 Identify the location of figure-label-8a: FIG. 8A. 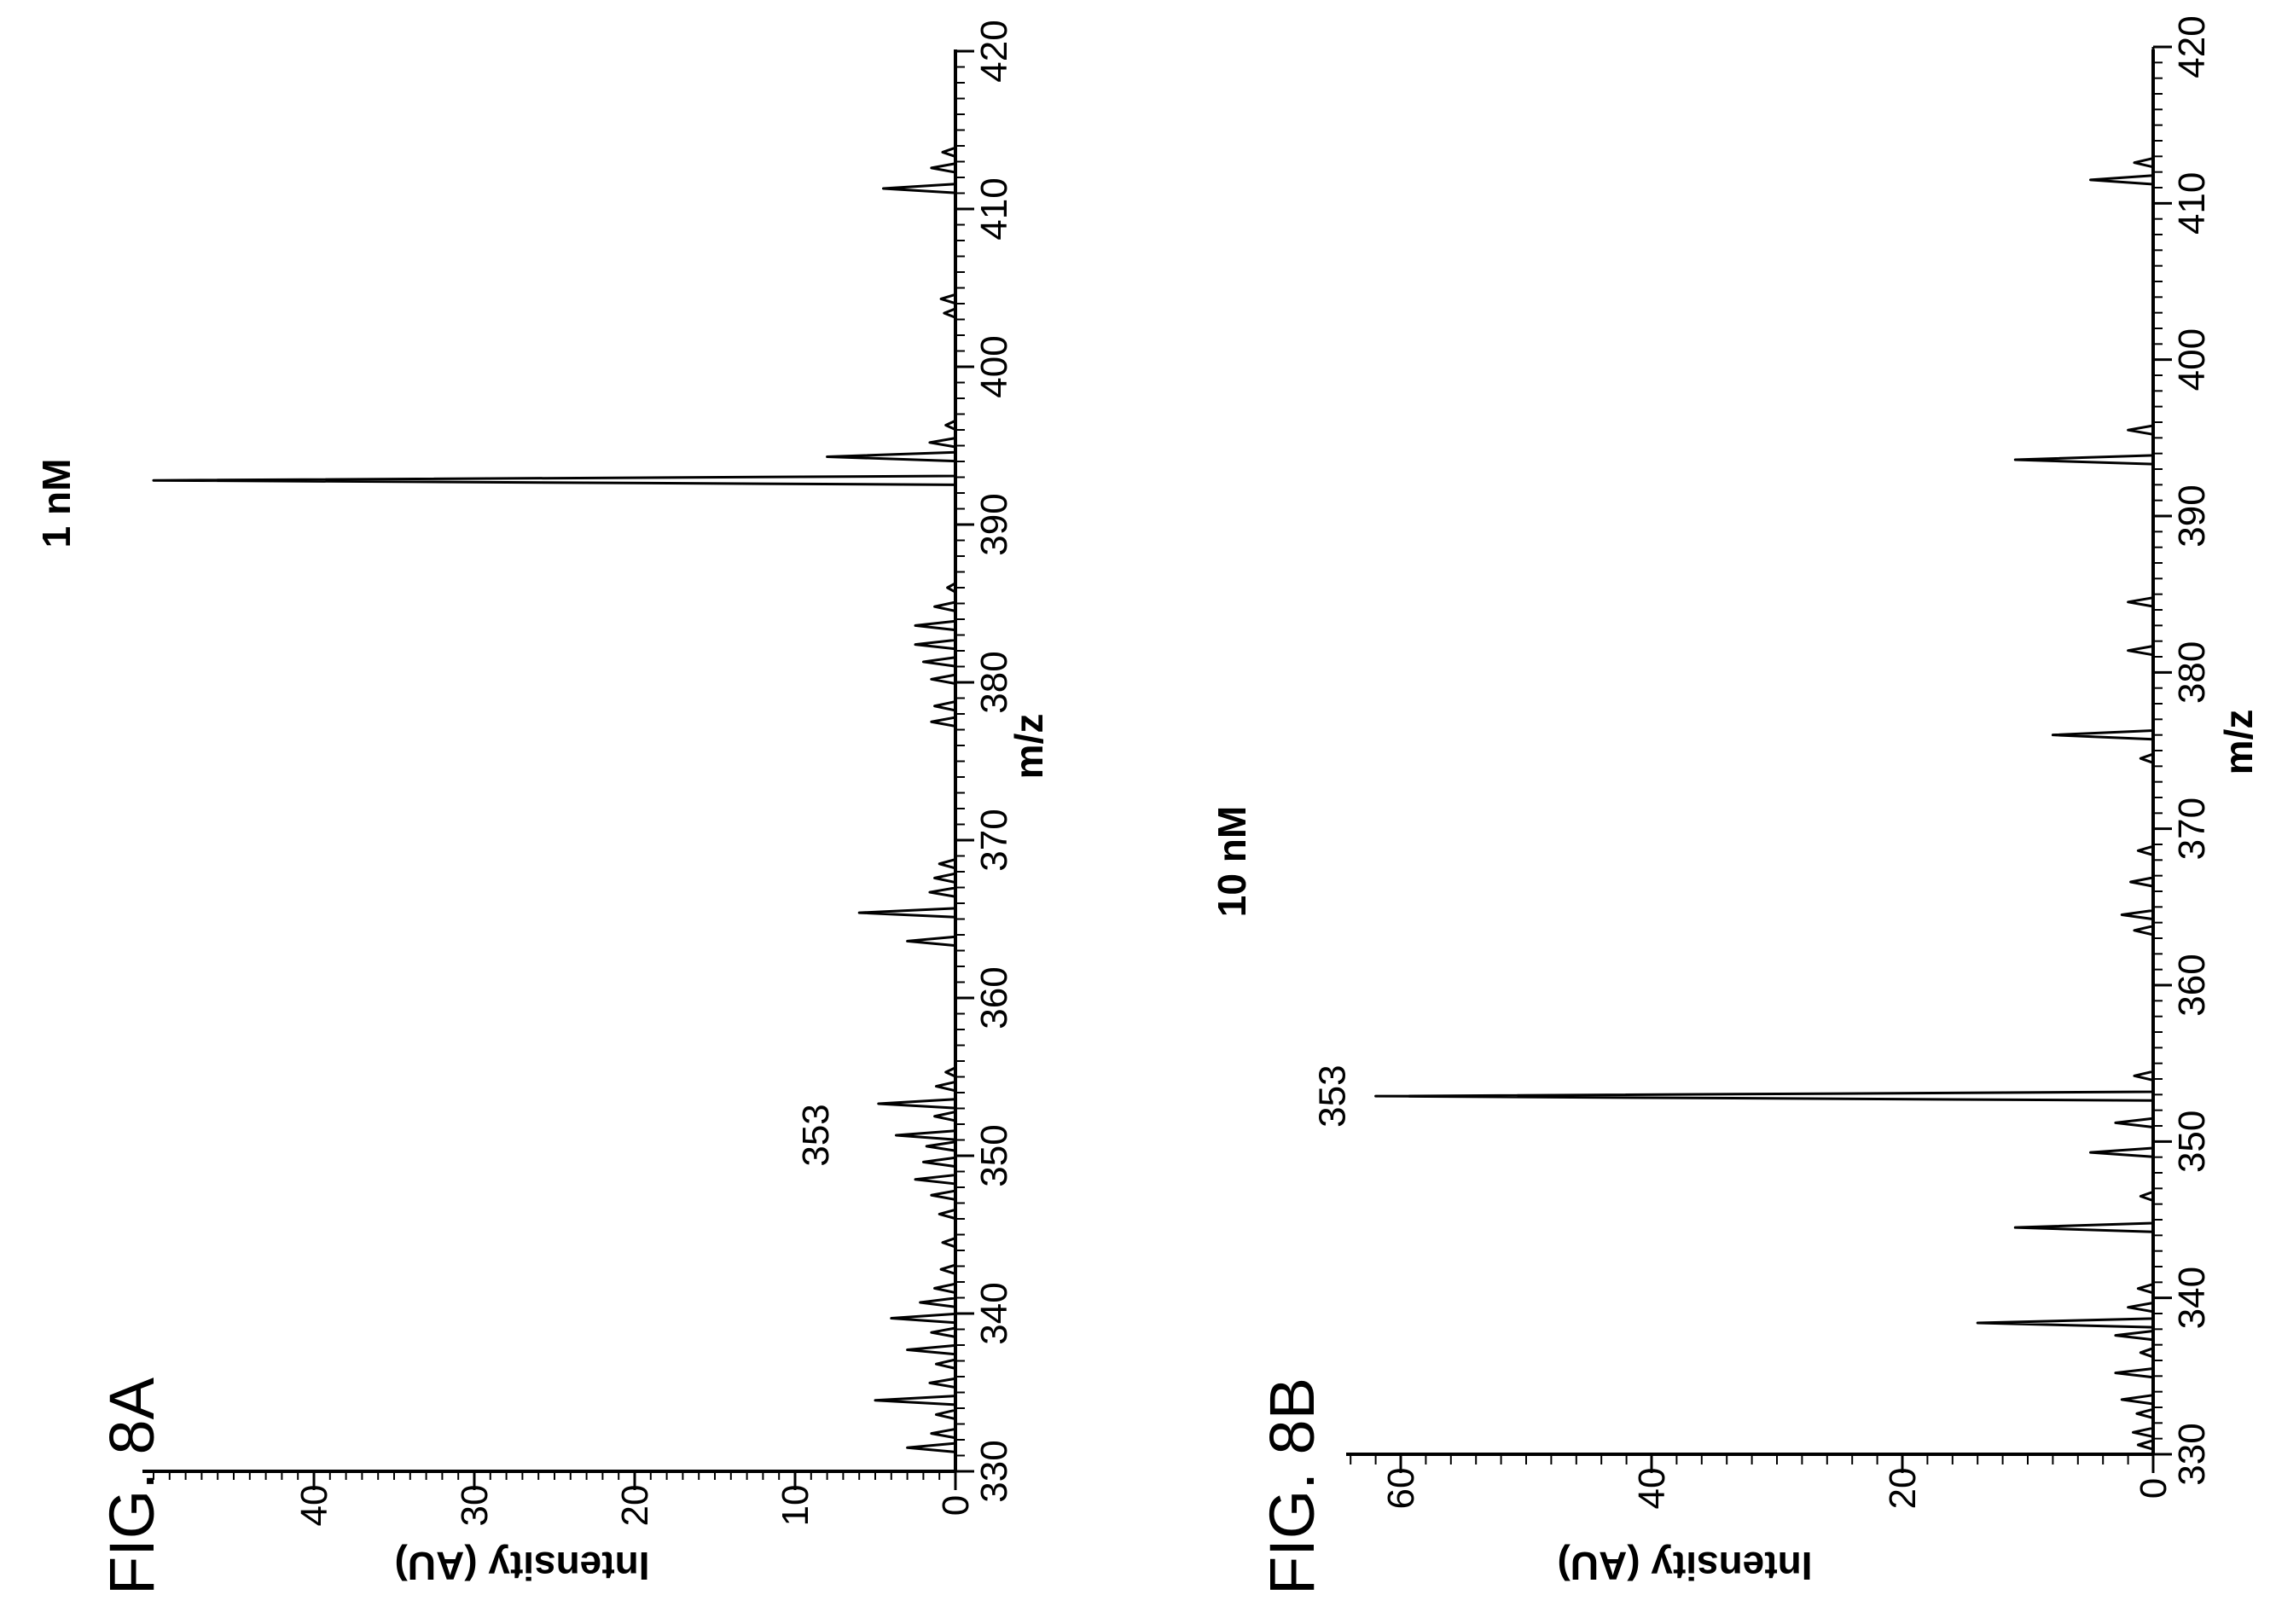
(131, 1486).